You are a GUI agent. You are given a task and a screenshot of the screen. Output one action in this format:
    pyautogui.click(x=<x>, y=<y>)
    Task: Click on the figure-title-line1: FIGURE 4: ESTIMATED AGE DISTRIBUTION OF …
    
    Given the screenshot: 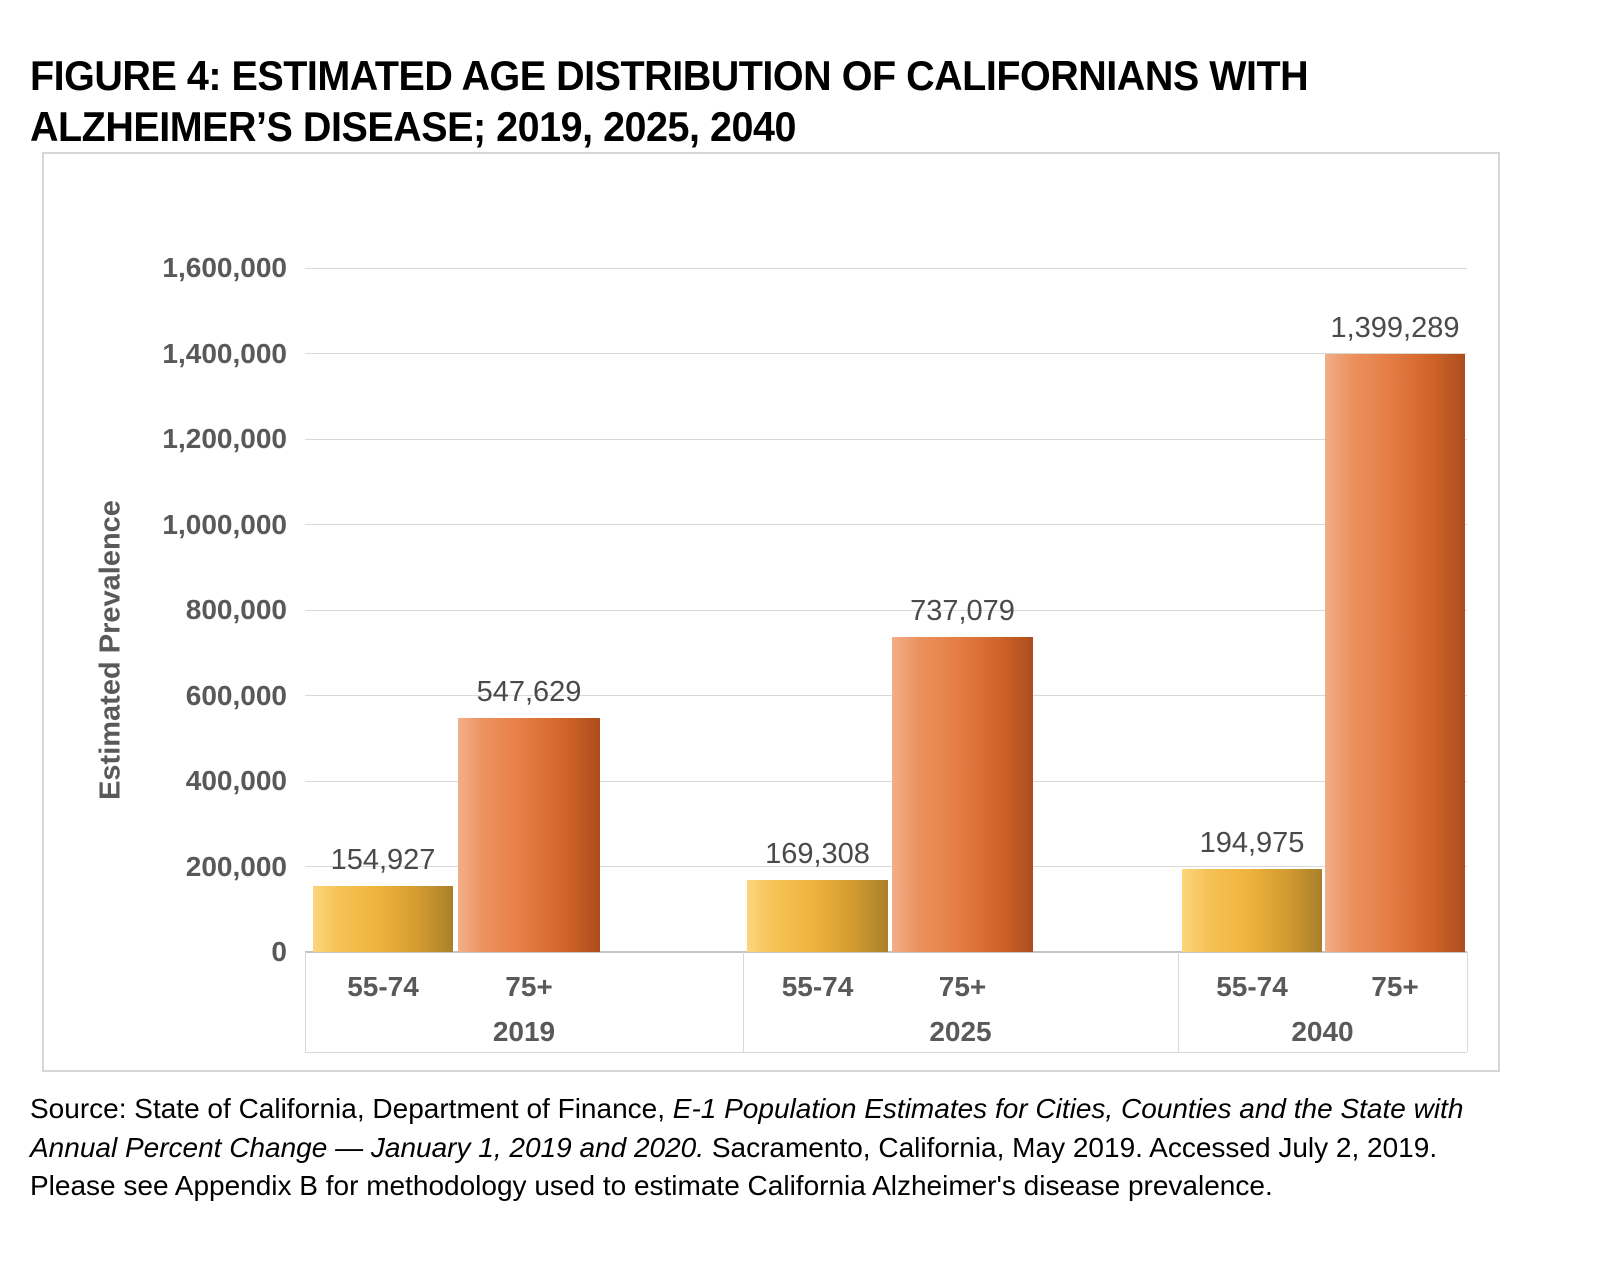 What is the action you would take?
    pyautogui.click(x=669, y=75)
    